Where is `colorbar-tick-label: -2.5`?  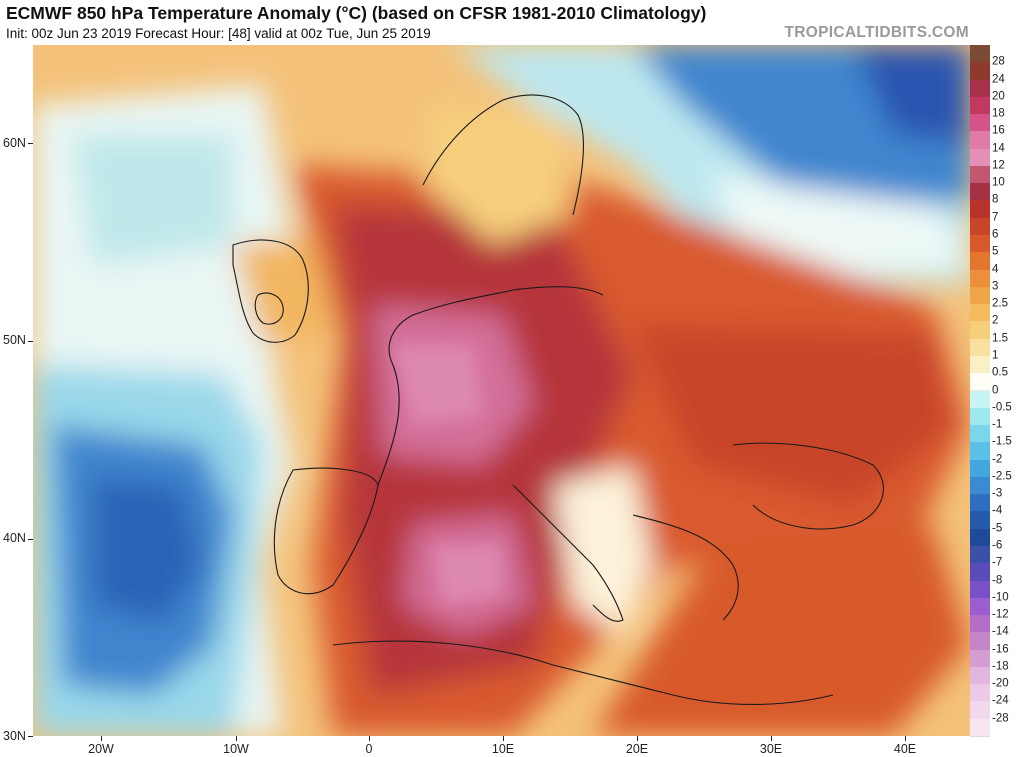
colorbar-tick-label: -2.5 is located at coordinates (1002, 476).